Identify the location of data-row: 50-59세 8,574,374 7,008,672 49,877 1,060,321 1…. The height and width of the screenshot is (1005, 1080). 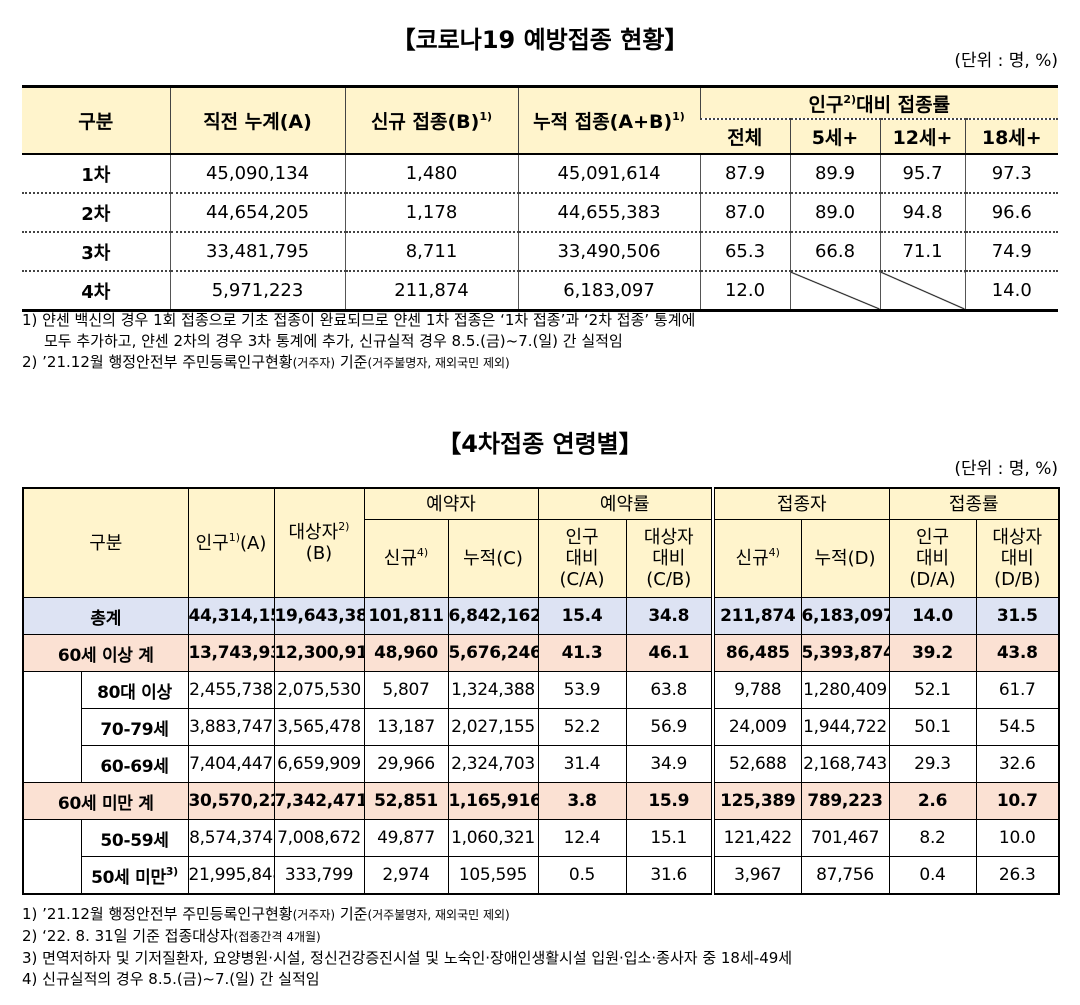
(541, 857).